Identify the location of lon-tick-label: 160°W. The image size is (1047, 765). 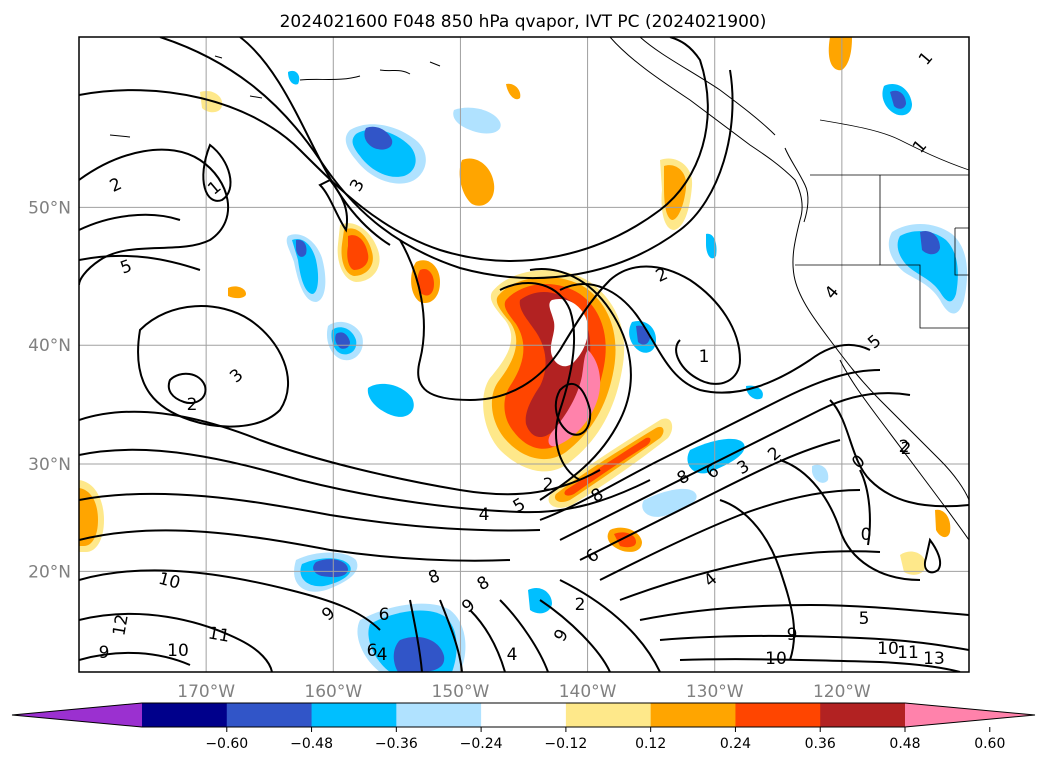
(333, 692).